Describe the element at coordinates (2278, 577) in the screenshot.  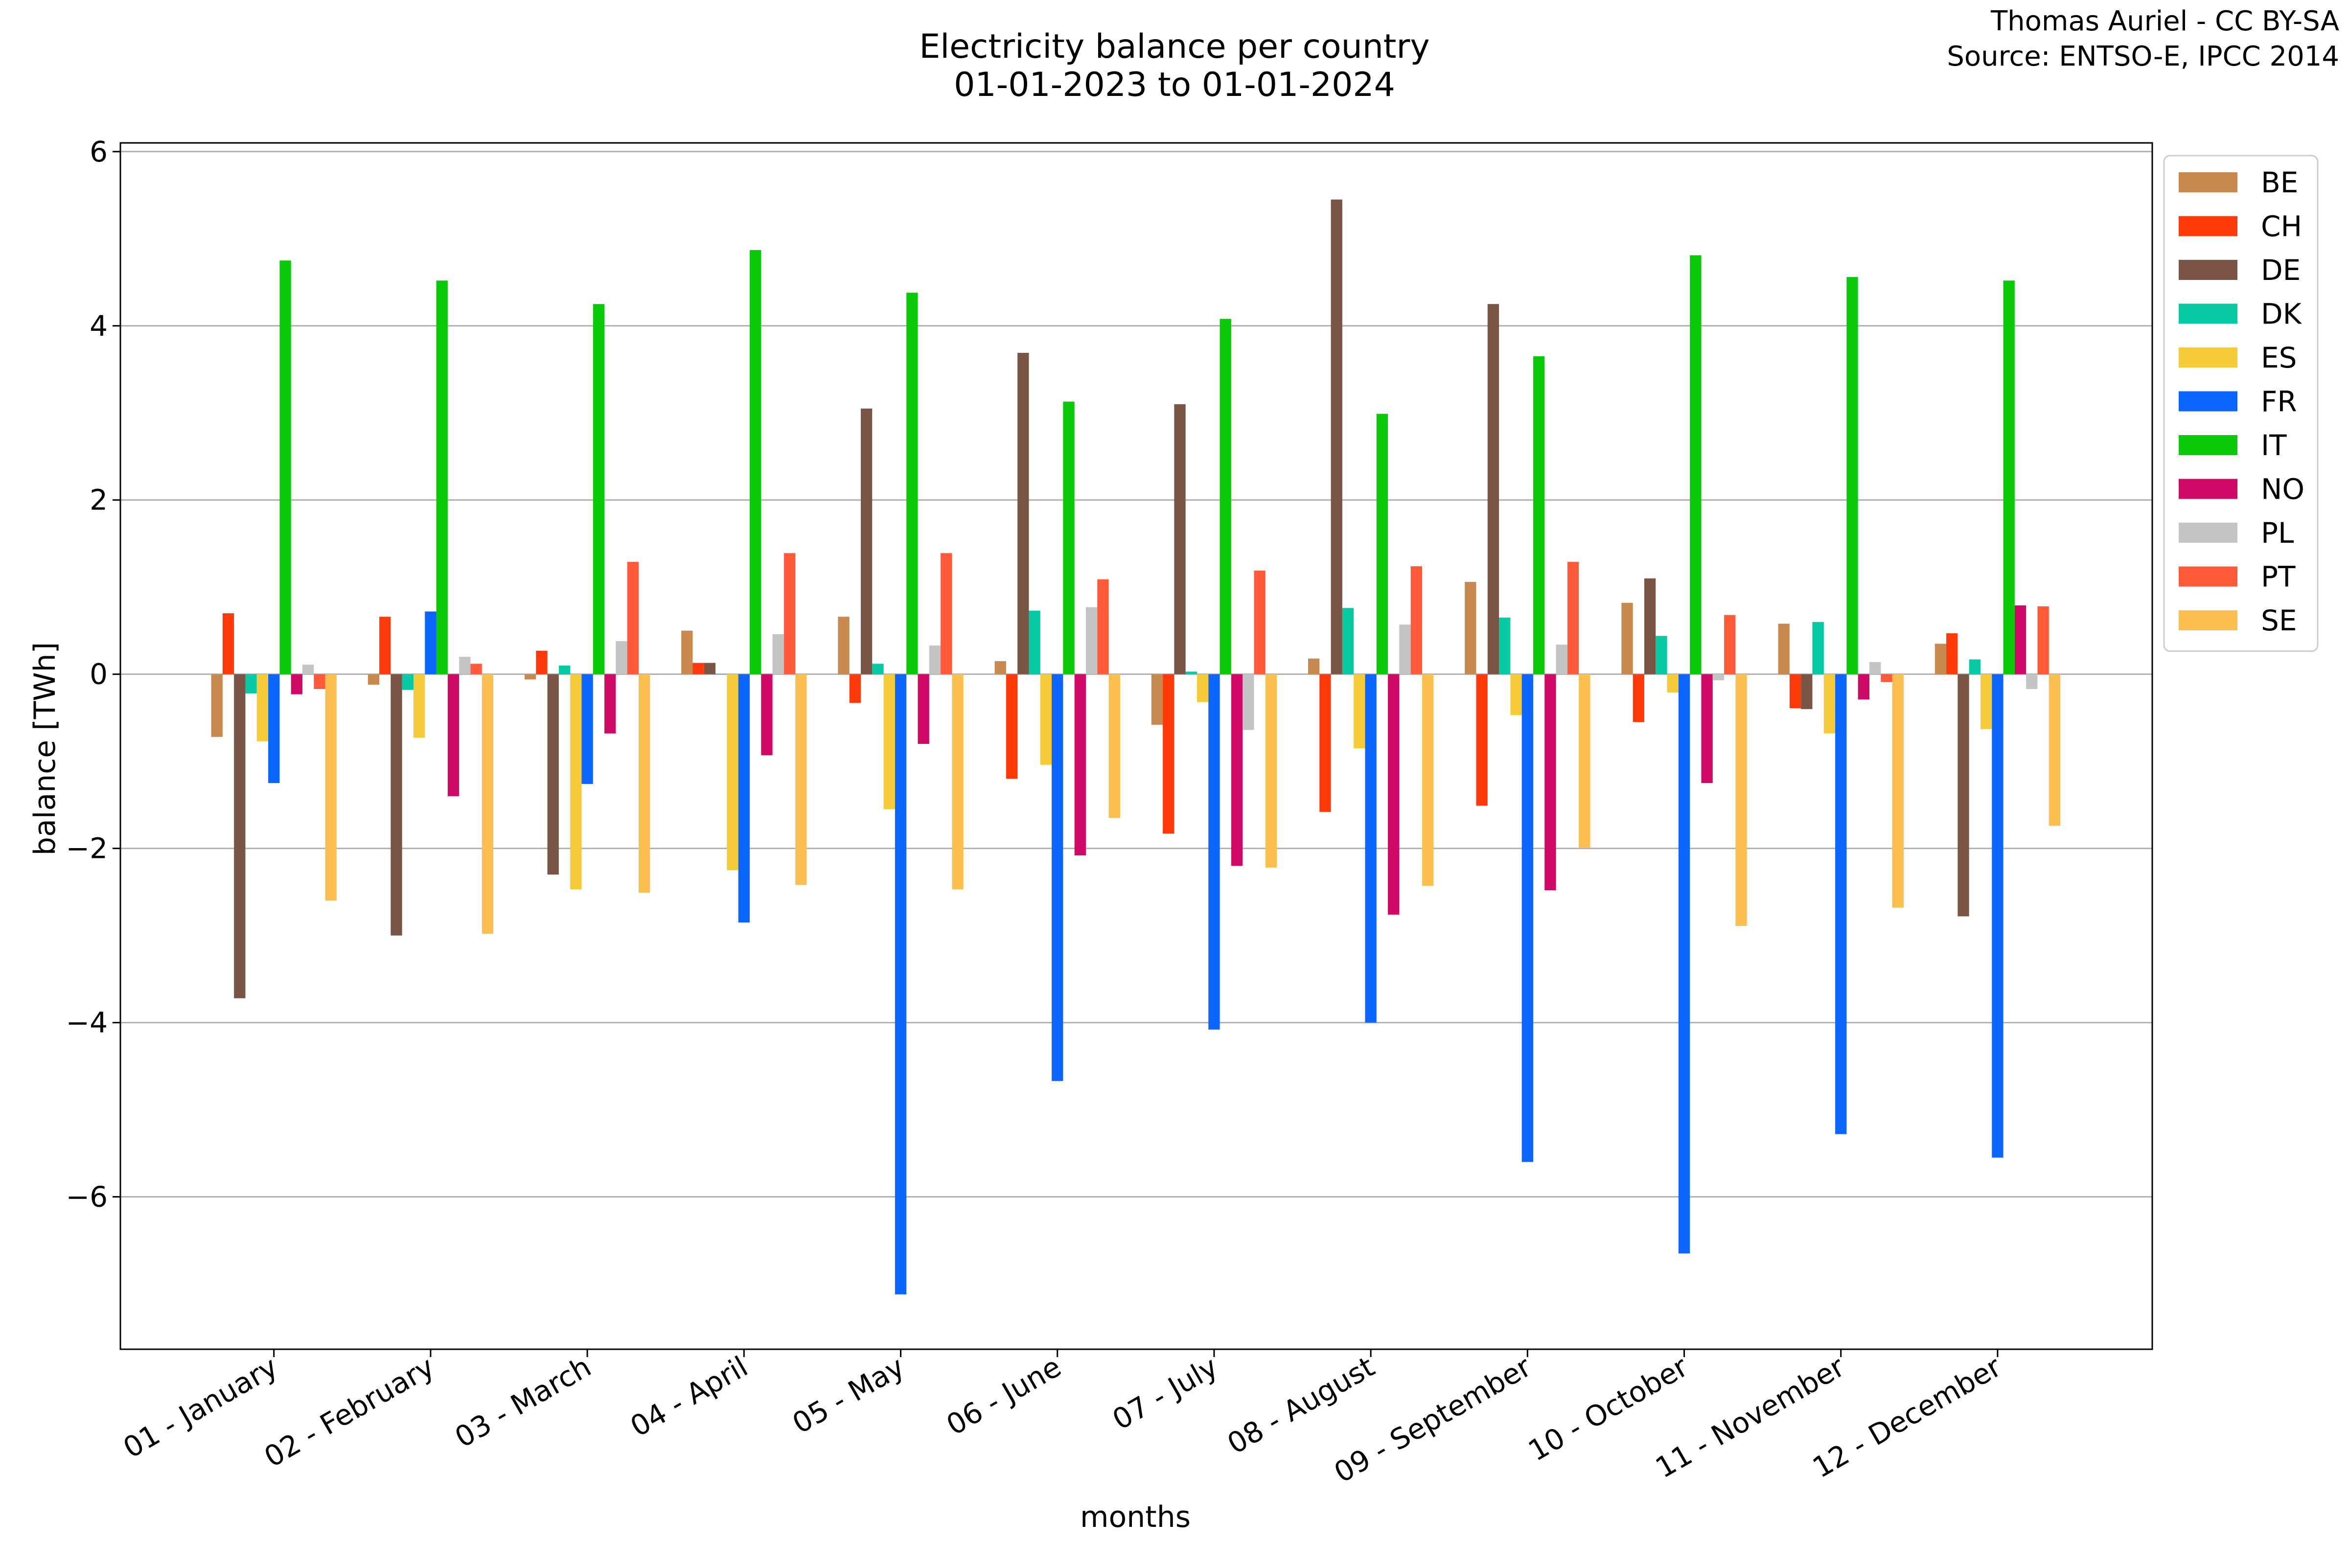
I see `legend-label-pt: PT` at that location.